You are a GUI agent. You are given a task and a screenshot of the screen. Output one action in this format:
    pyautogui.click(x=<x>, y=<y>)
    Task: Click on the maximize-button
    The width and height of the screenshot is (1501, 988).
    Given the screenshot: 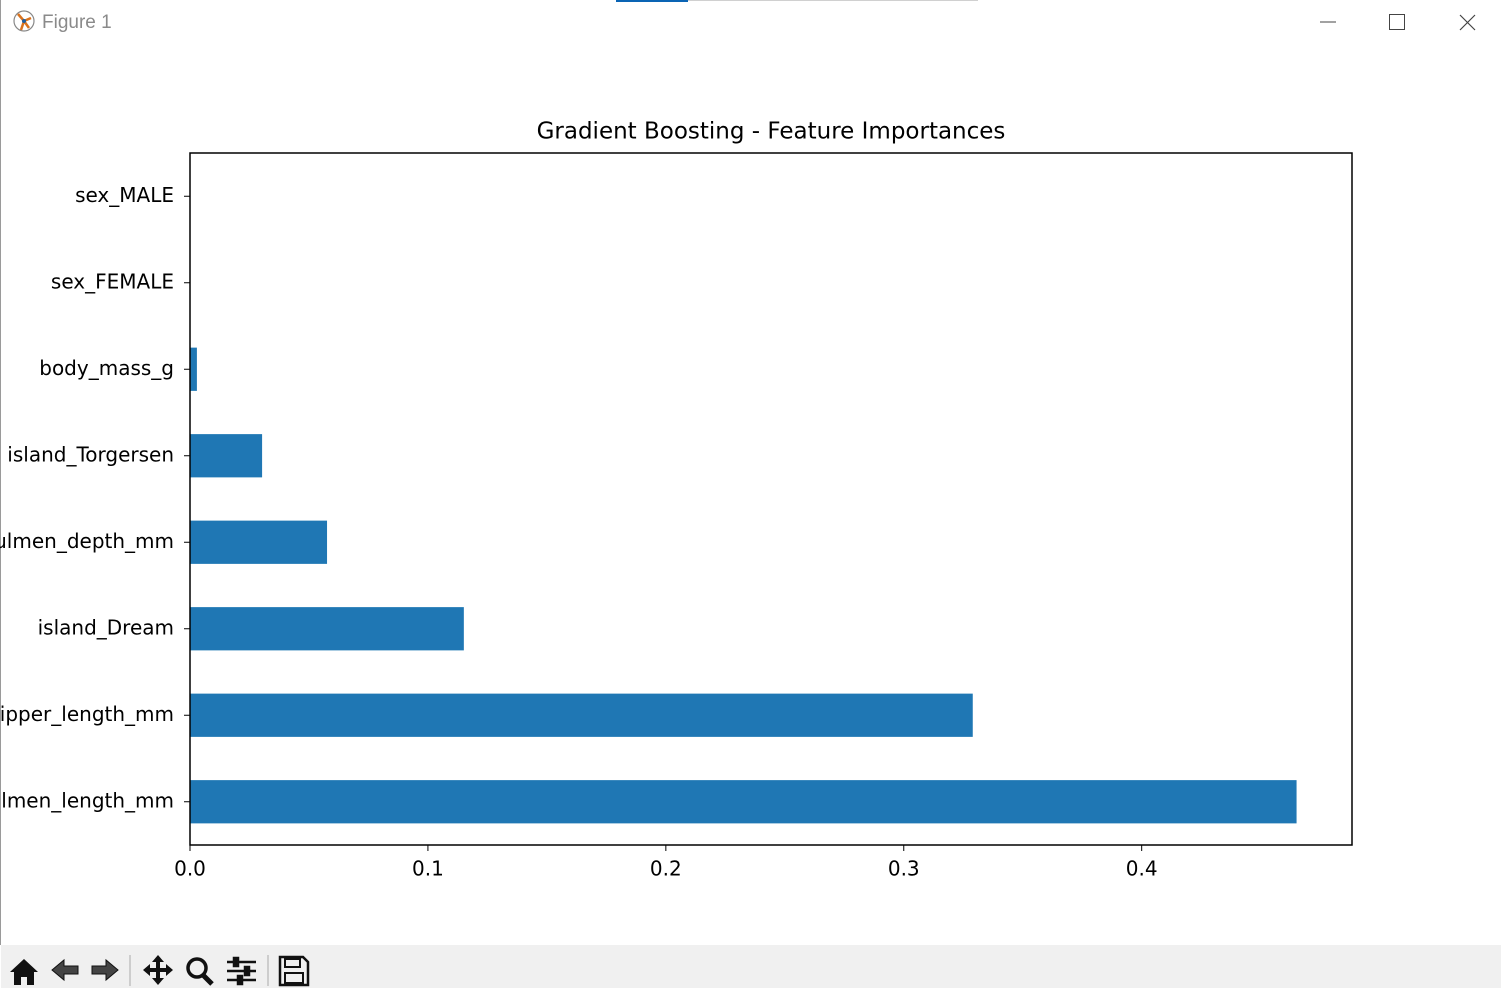 What is the action you would take?
    pyautogui.click(x=1397, y=22)
    